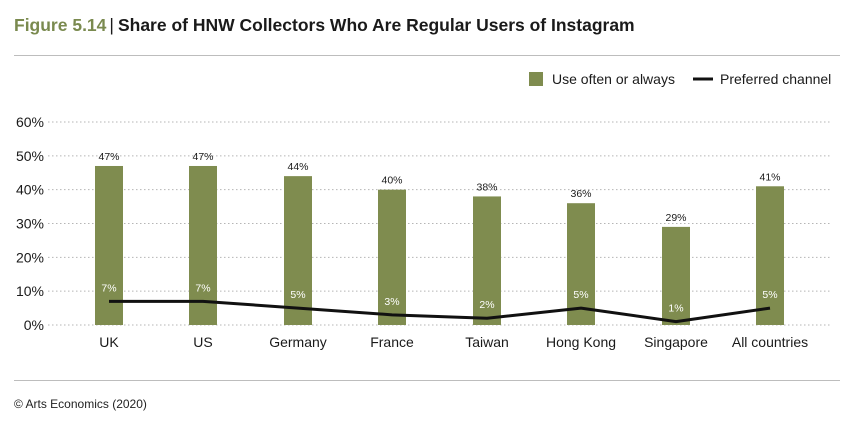 The width and height of the screenshot is (855, 423). I want to click on bar-singapore, so click(676, 275).